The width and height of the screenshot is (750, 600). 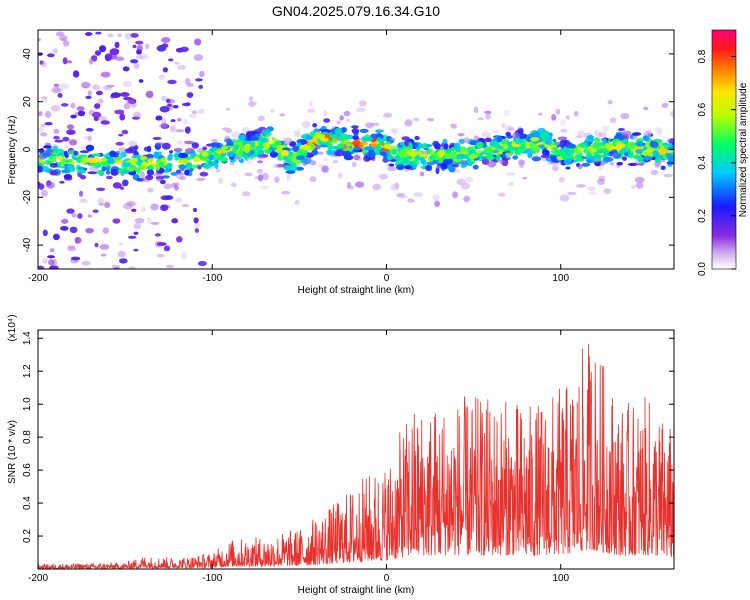 I want to click on chart-title: GN04.2025.079.16.34.G10, so click(x=356, y=11).